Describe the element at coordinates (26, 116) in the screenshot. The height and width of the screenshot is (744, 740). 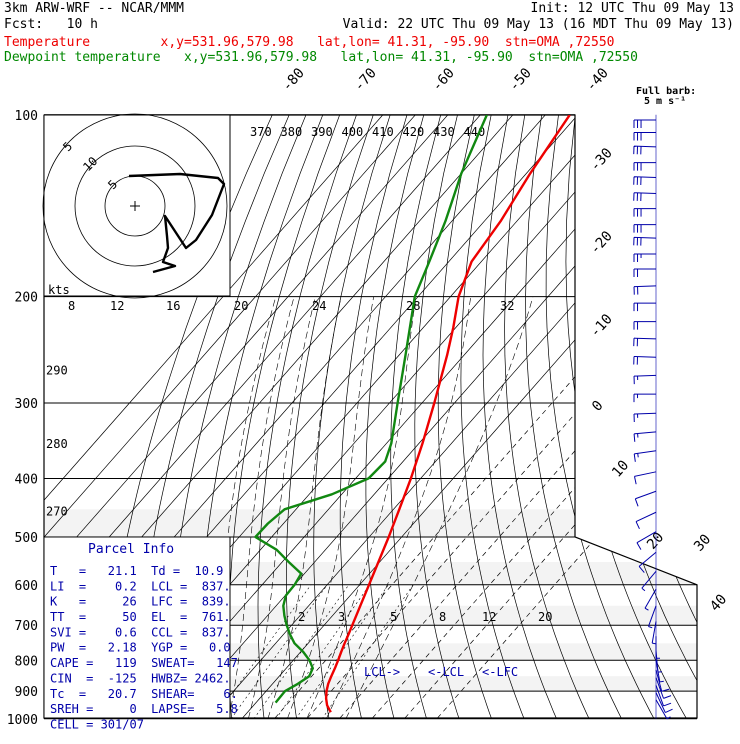
I see `pressure-tick-label: 100` at that location.